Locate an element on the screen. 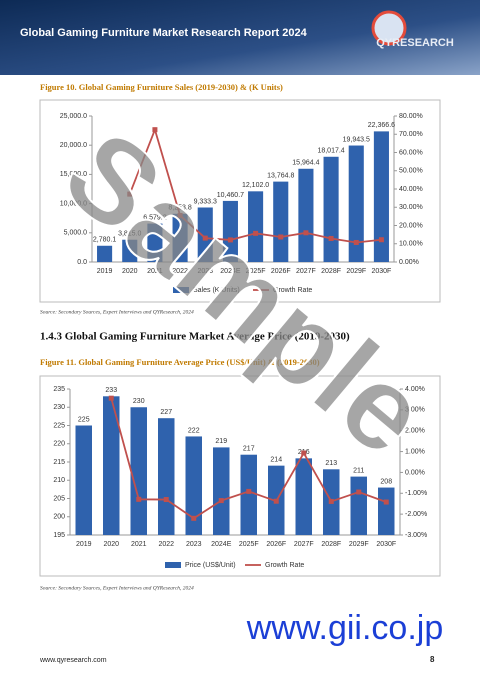 This screenshot has width=480, height=684. legend-label: Price (US$/Unit) is located at coordinates (210, 565).